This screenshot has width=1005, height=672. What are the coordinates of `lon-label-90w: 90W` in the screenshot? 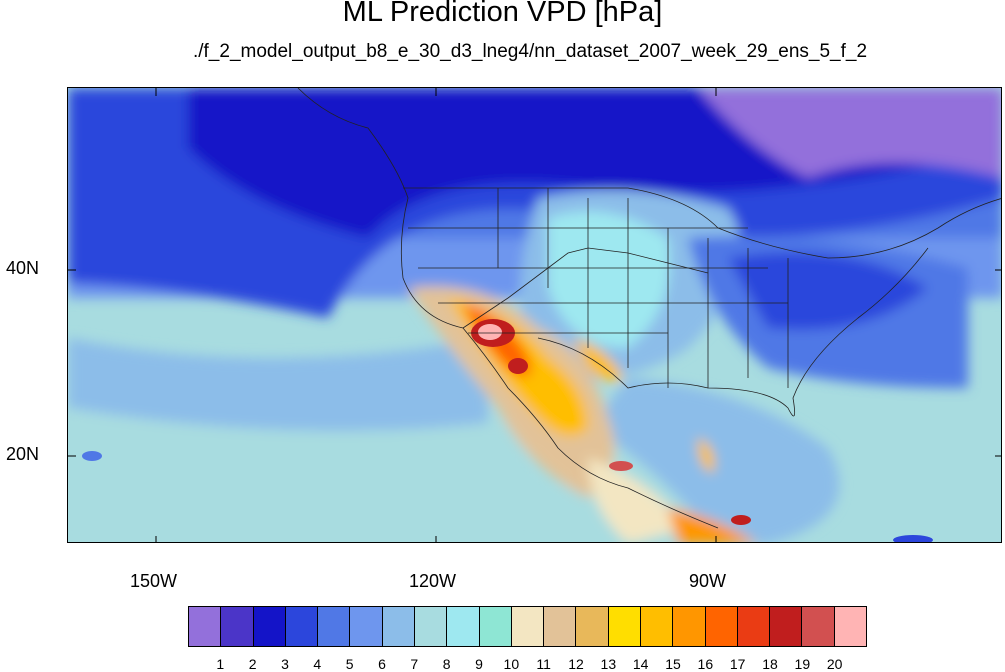 It's located at (708, 581).